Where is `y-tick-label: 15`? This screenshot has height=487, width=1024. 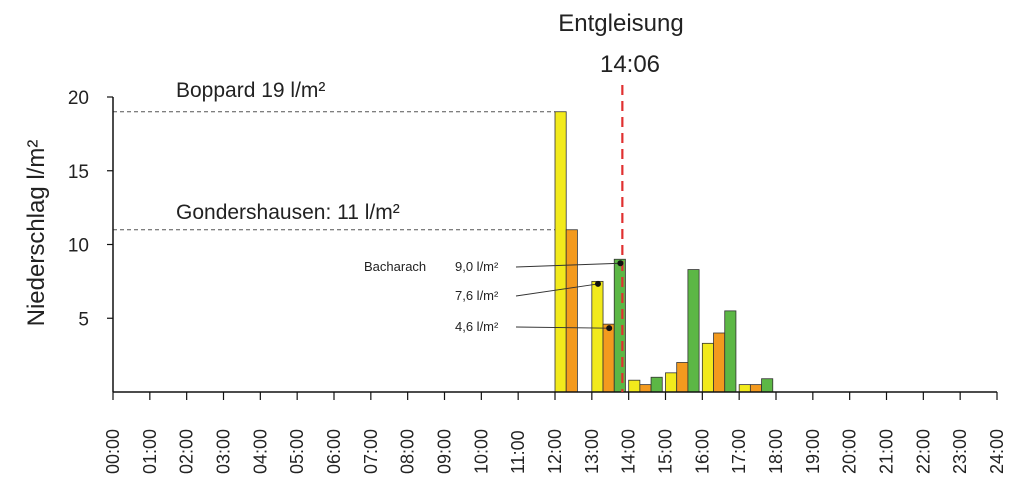 y-tick-label: 15 is located at coordinates (78, 172).